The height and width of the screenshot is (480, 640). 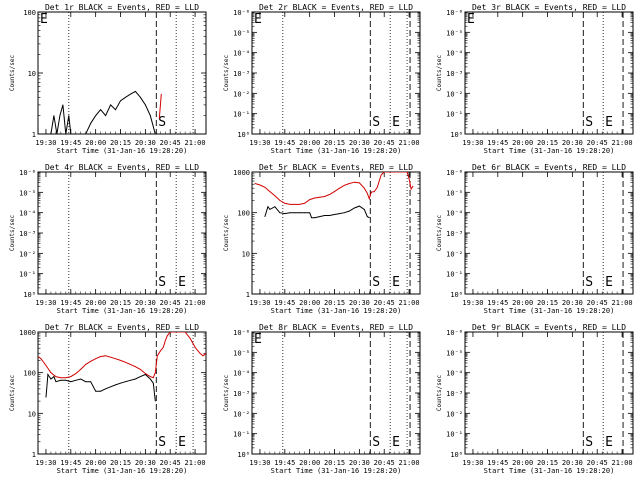 What do you see at coordinates (122, 73) in the screenshot?
I see `plot-frame` at bounding box center [122, 73].